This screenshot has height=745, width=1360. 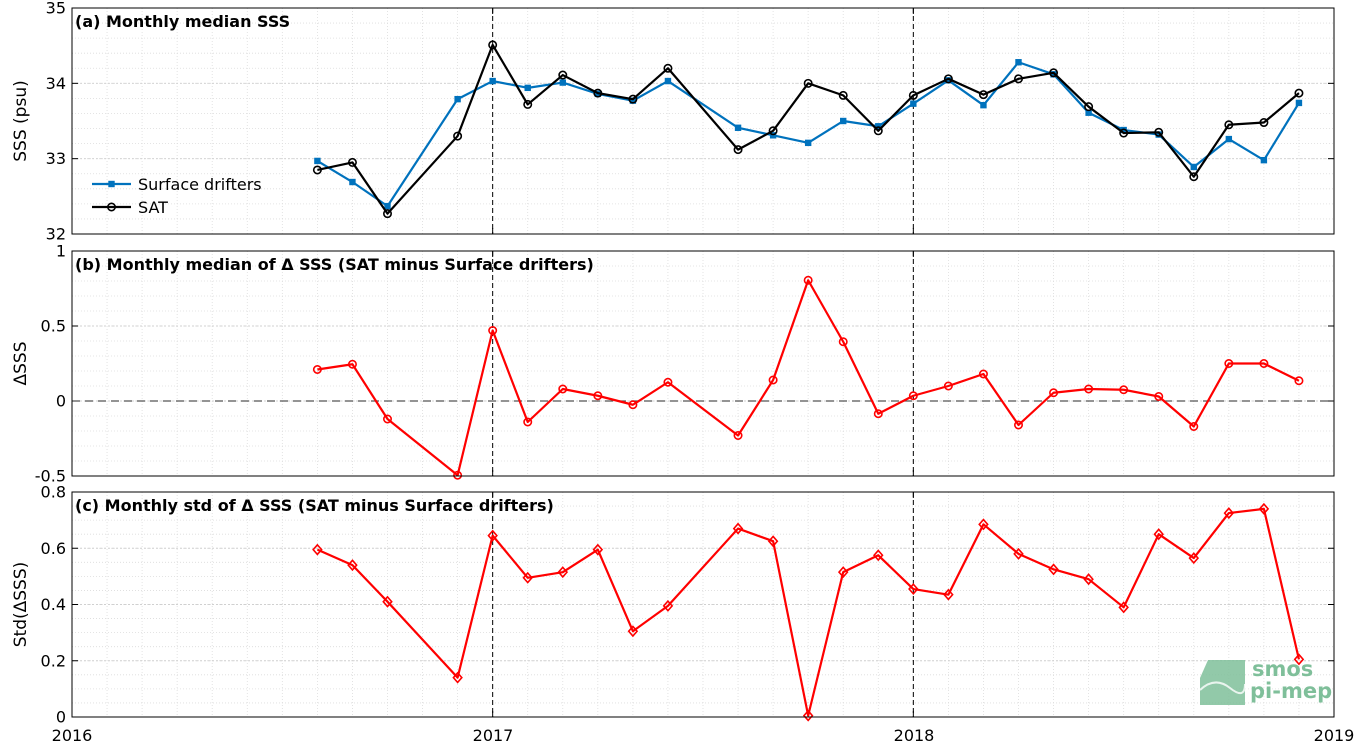 I want to click on y-tick-label: 0.6, so click(x=53, y=548).